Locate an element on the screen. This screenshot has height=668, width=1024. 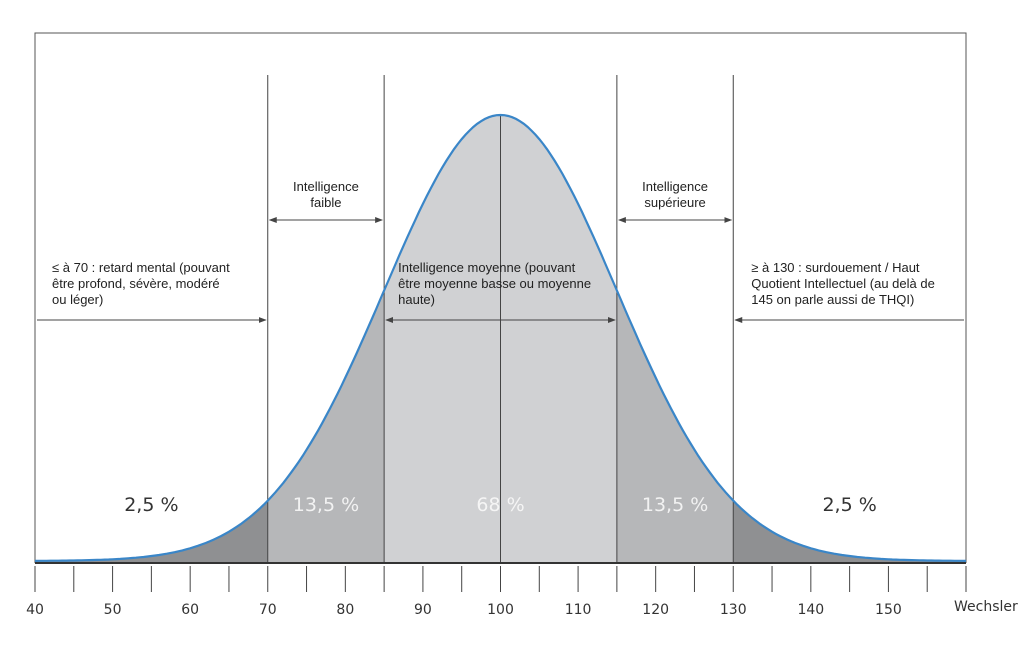
tick-label-90: 90 is located at coordinates (423, 610).